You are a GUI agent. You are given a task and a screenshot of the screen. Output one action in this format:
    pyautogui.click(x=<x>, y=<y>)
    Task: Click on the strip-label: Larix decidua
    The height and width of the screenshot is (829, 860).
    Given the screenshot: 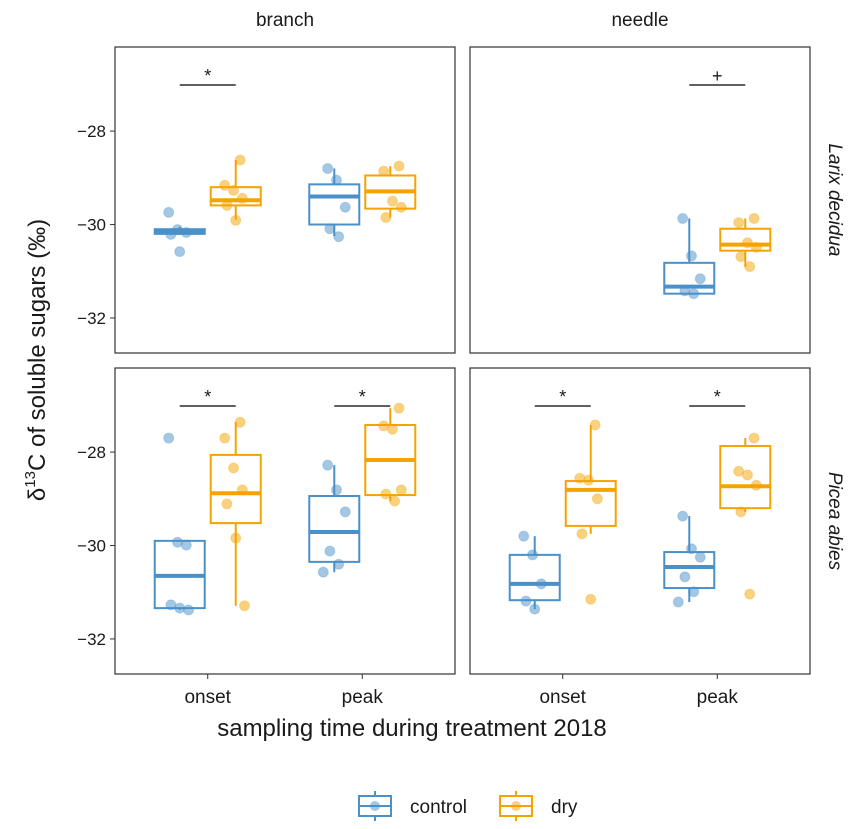 What is the action you would take?
    pyautogui.click(x=834, y=199)
    